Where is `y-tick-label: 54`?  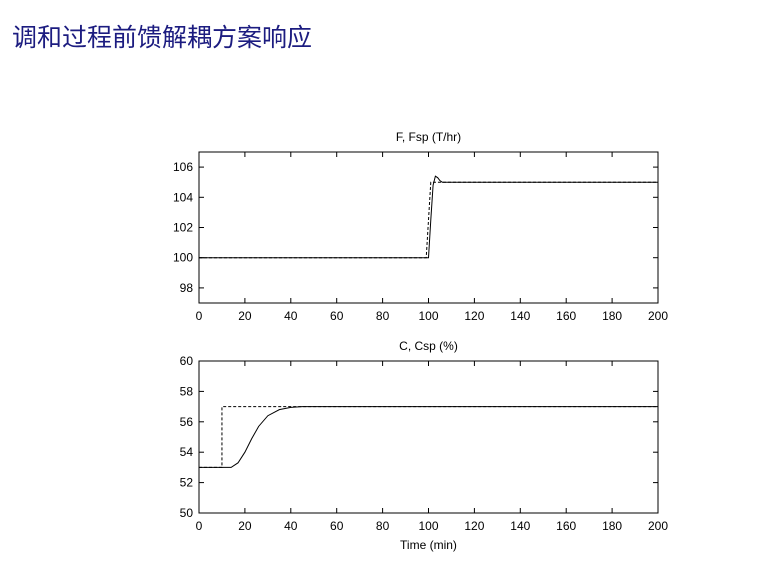 y-tick-label: 54 is located at coordinates (187, 452).